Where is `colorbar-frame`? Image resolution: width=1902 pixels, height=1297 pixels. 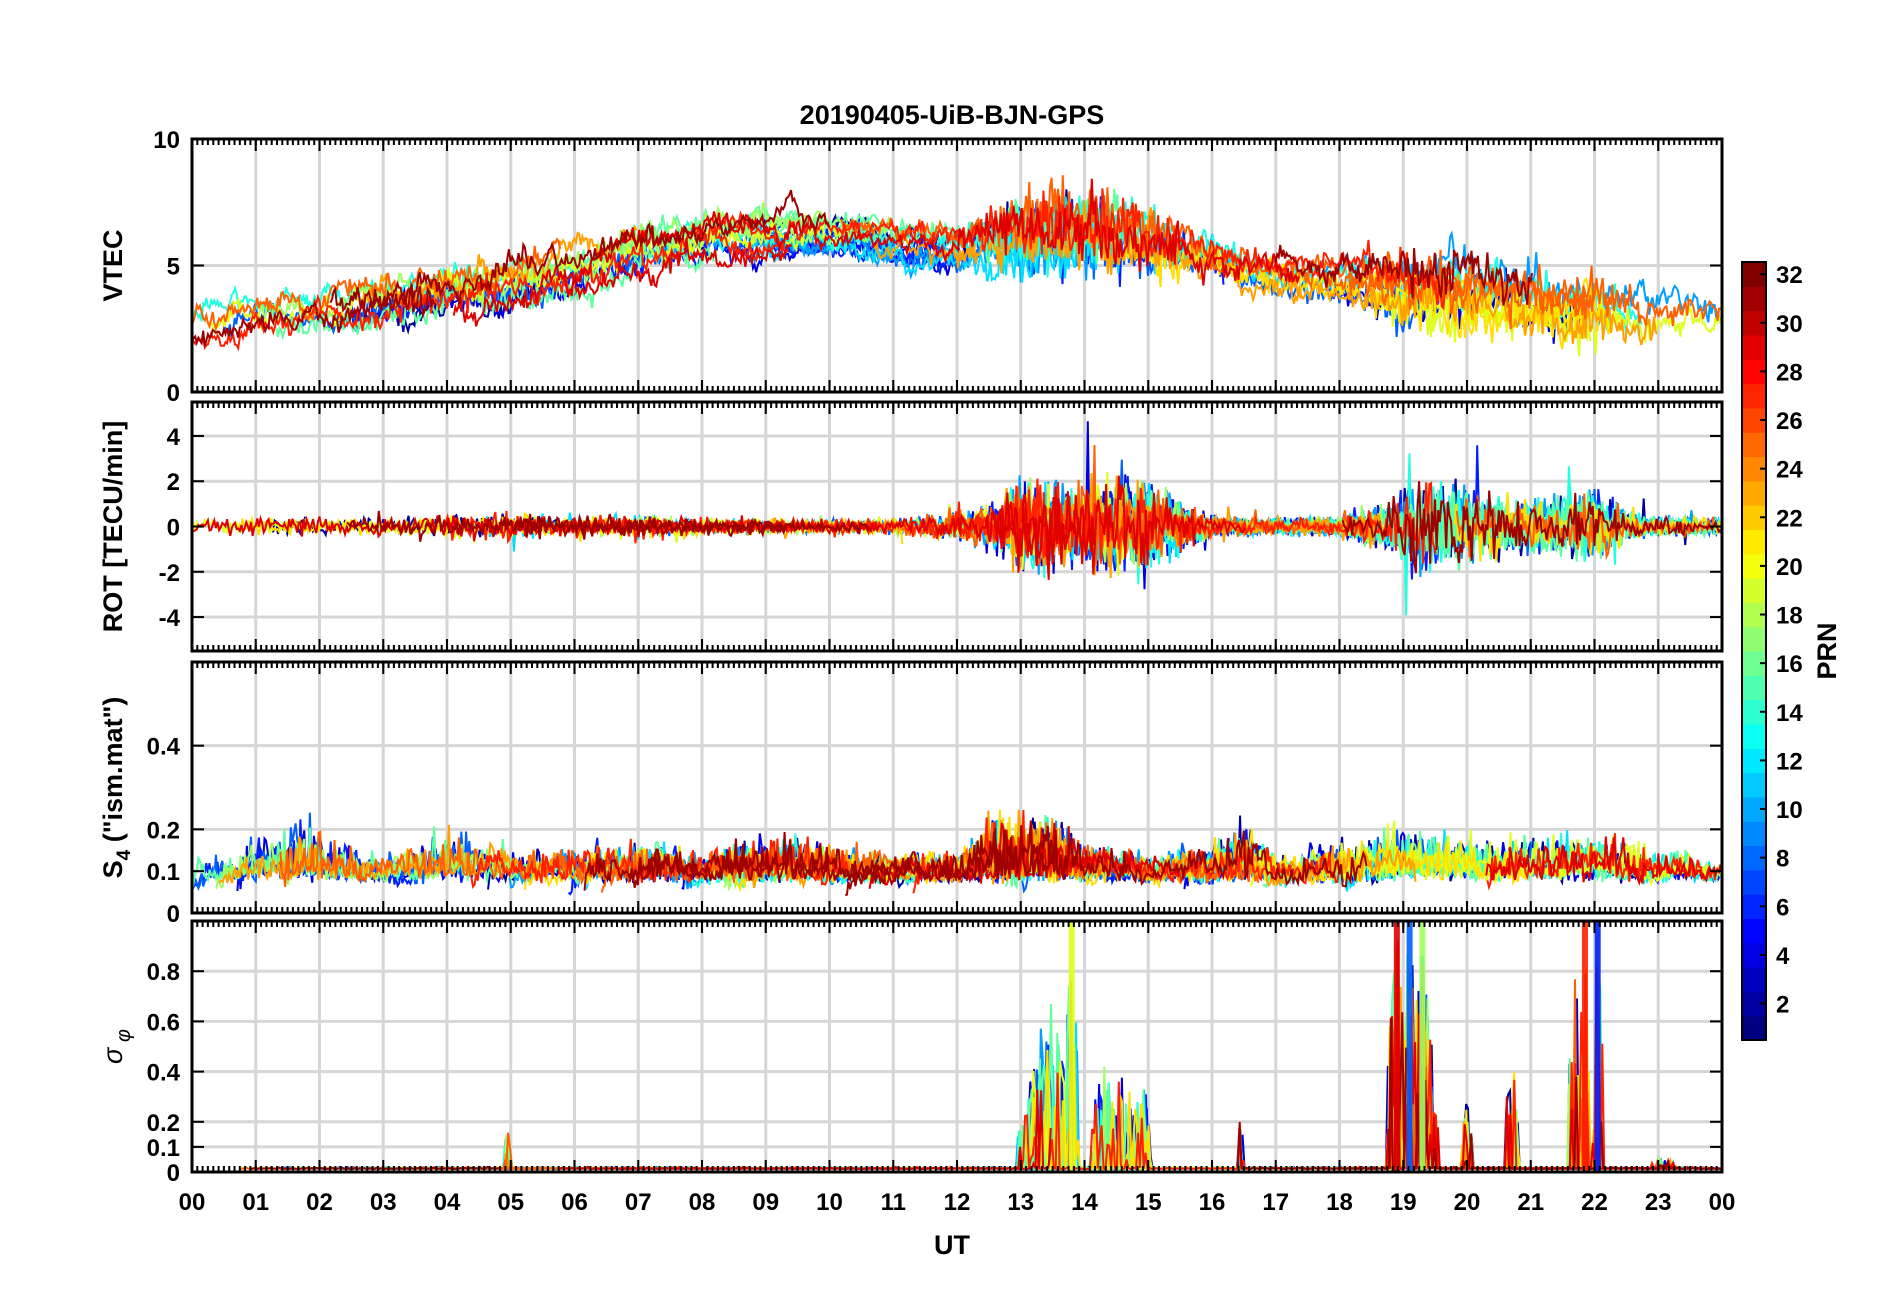 colorbar-frame is located at coordinates (1754, 651).